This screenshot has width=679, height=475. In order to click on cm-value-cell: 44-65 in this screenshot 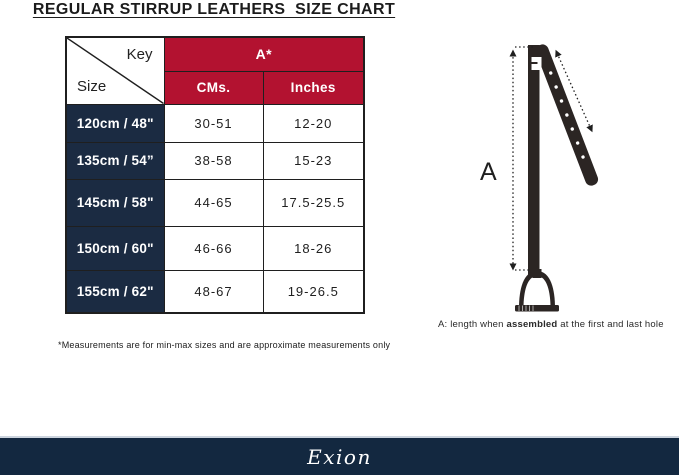, I will do `click(213, 202)`.